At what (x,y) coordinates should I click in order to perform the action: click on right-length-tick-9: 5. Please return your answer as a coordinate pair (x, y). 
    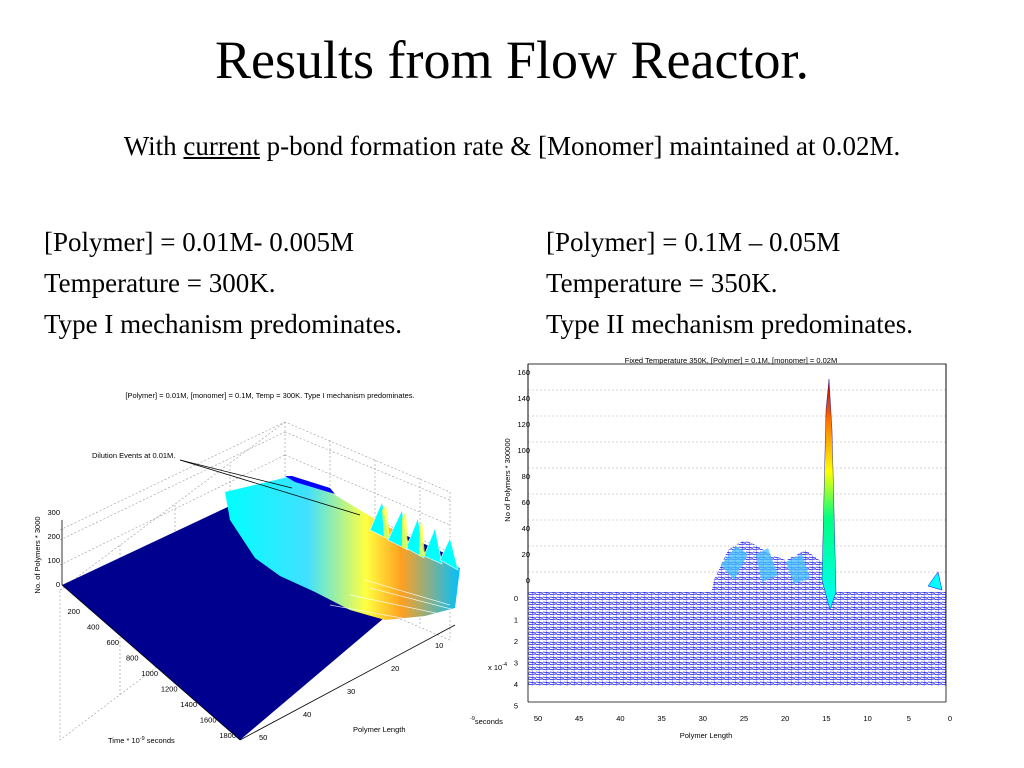
    Looking at the image, I should click on (909, 718).